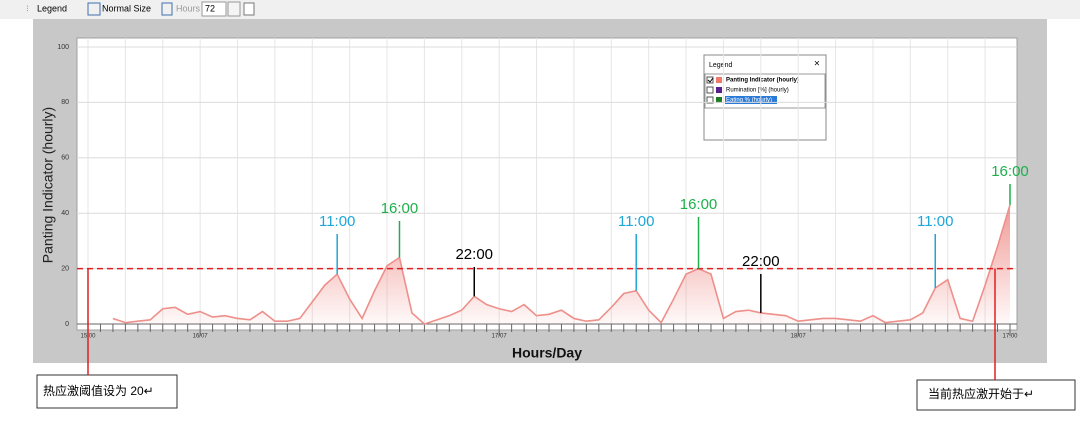 The image size is (1080, 423). I want to click on x-tick-label: 17:00, so click(1010, 337).